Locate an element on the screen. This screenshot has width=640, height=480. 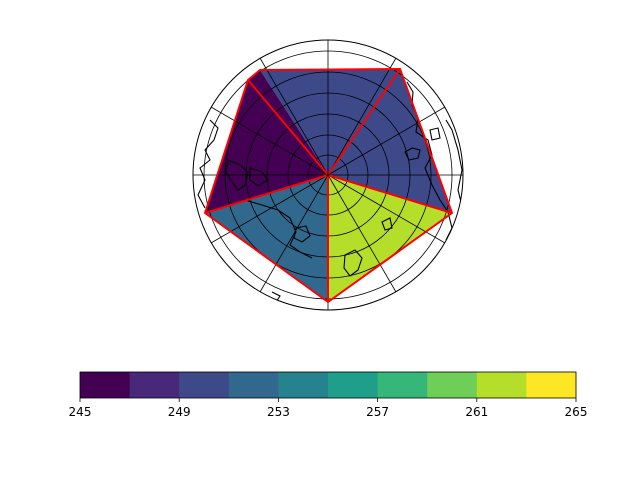
north-pole-point is located at coordinates (328, 175).